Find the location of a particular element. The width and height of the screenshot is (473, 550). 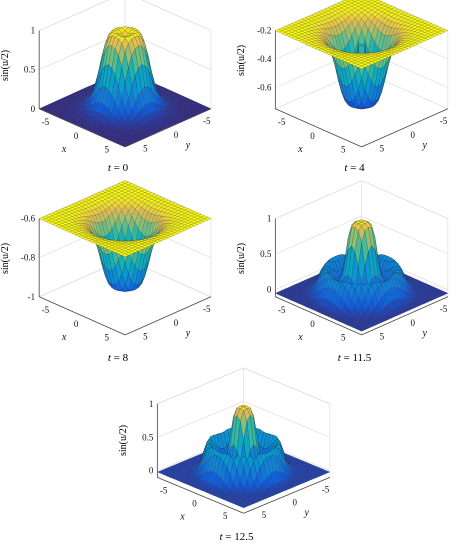

z-tick-label: -1 is located at coordinates (32, 297).